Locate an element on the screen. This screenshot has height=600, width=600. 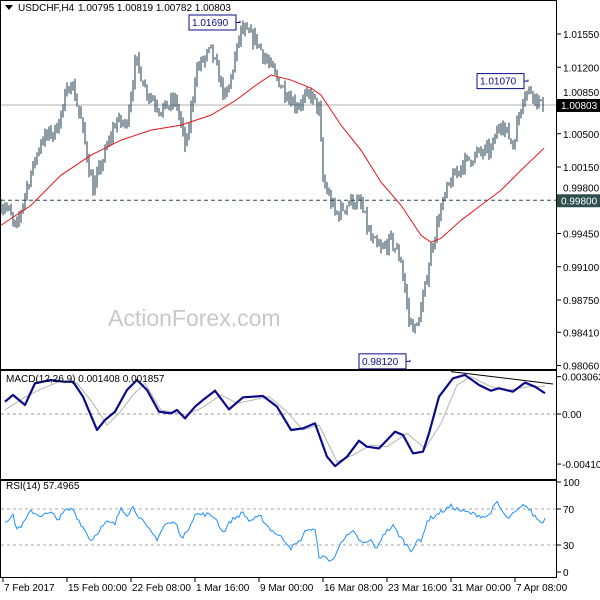
time-axis-label: 9 Mar 00:00 is located at coordinates (287, 588).